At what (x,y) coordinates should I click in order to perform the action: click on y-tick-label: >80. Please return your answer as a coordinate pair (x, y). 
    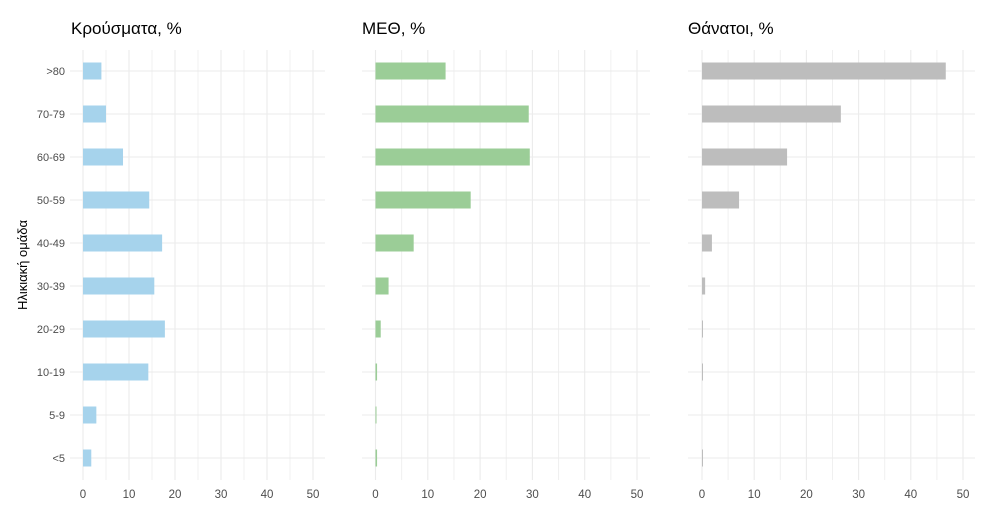
    Looking at the image, I should click on (55, 72).